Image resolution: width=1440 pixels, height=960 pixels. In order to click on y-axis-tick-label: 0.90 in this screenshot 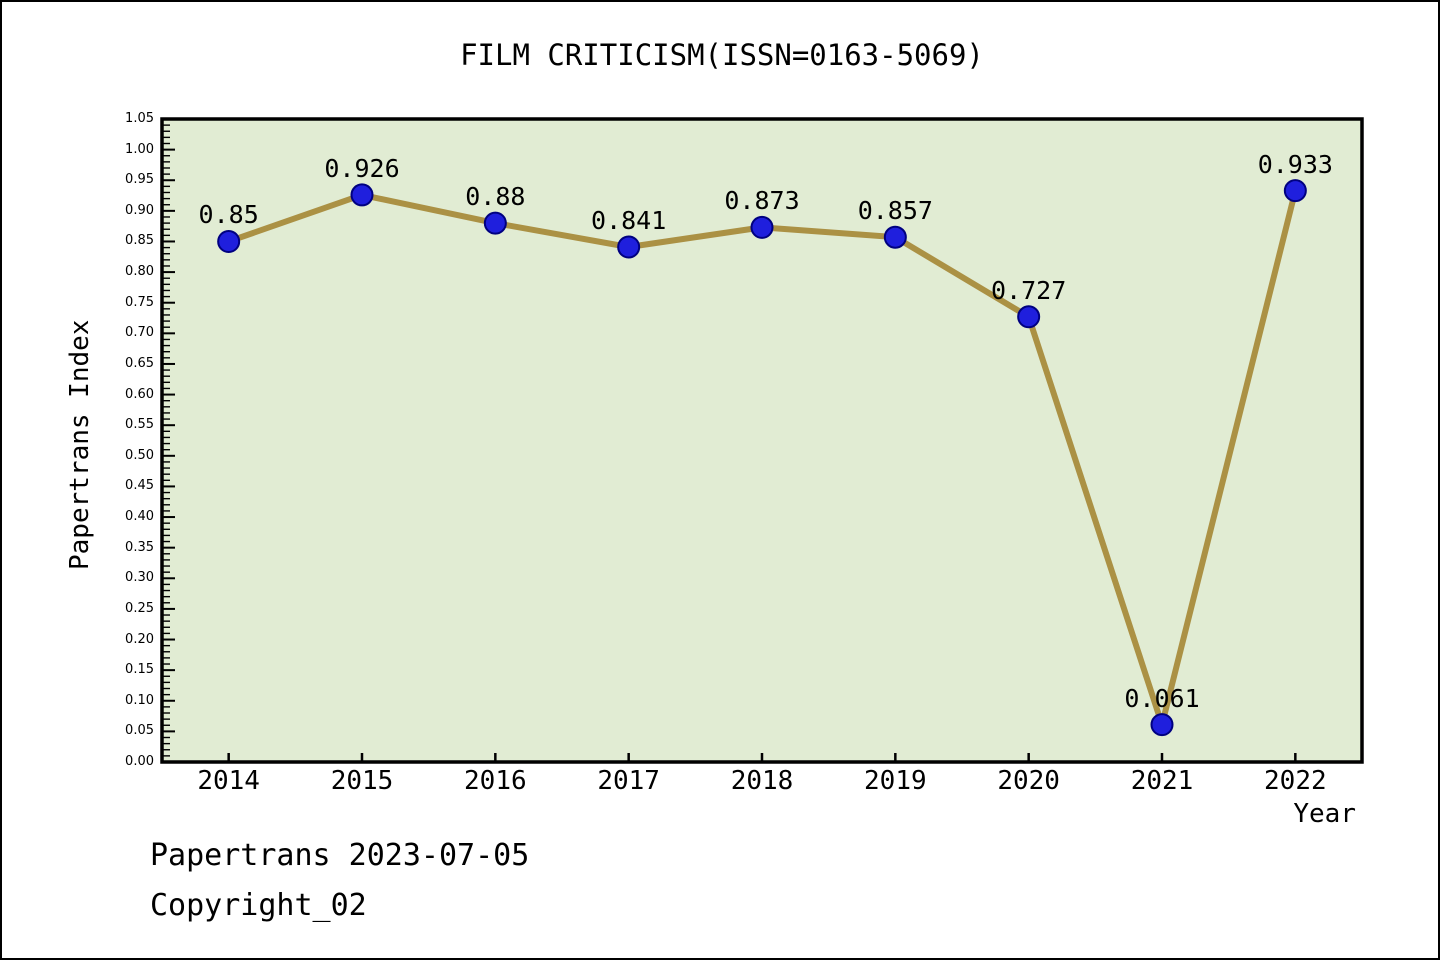, I will do `click(139, 210)`.